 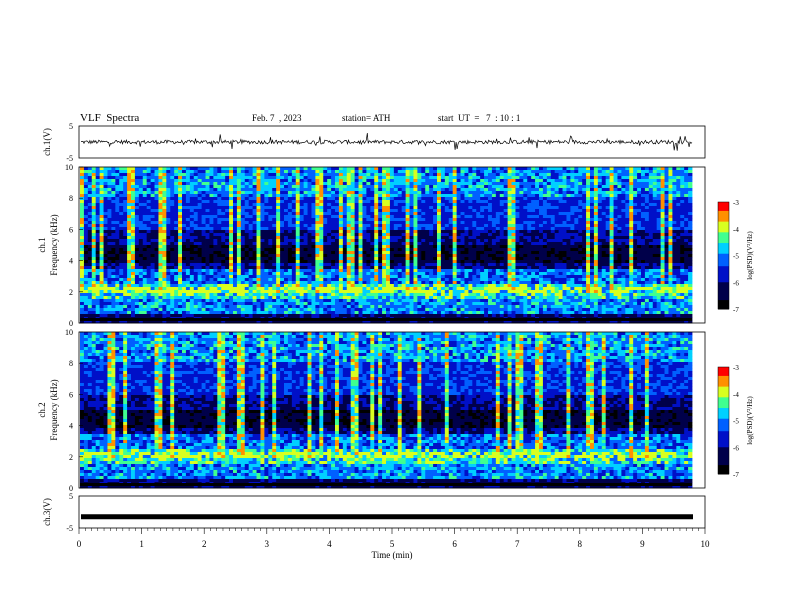 I want to click on ch1-ytick-minus5: -5, so click(x=69, y=158).